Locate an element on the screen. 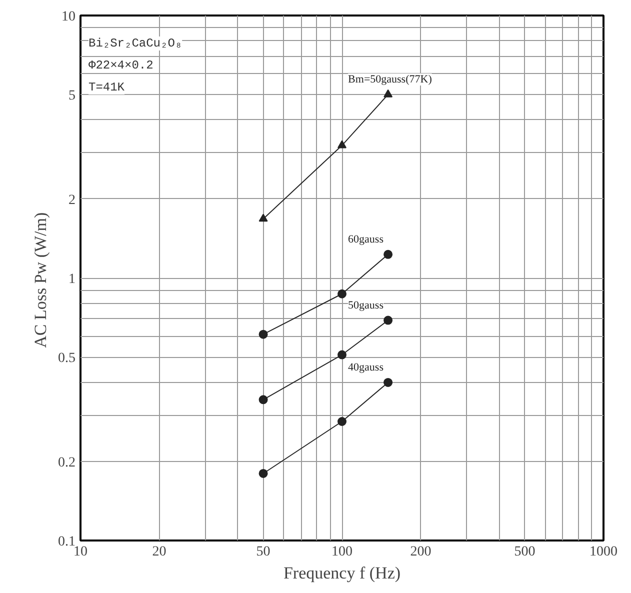  annotation: T=41K is located at coordinates (107, 87).